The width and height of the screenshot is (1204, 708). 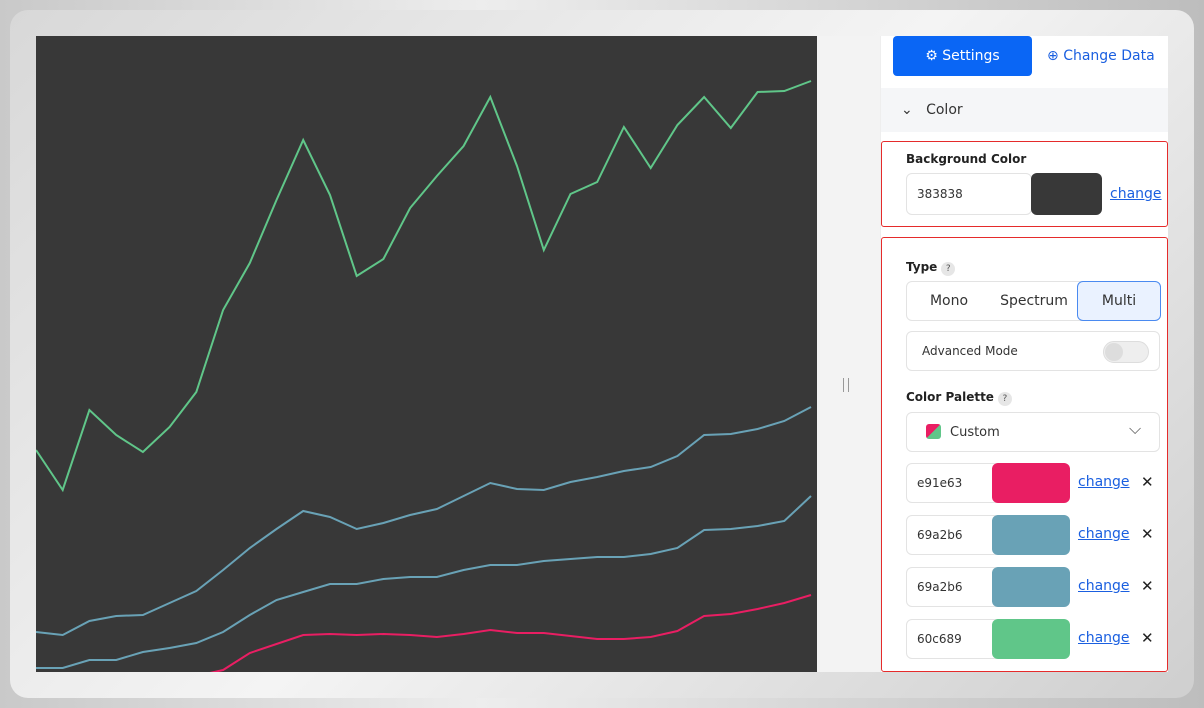 I want to click on splitter, so click(x=848, y=354).